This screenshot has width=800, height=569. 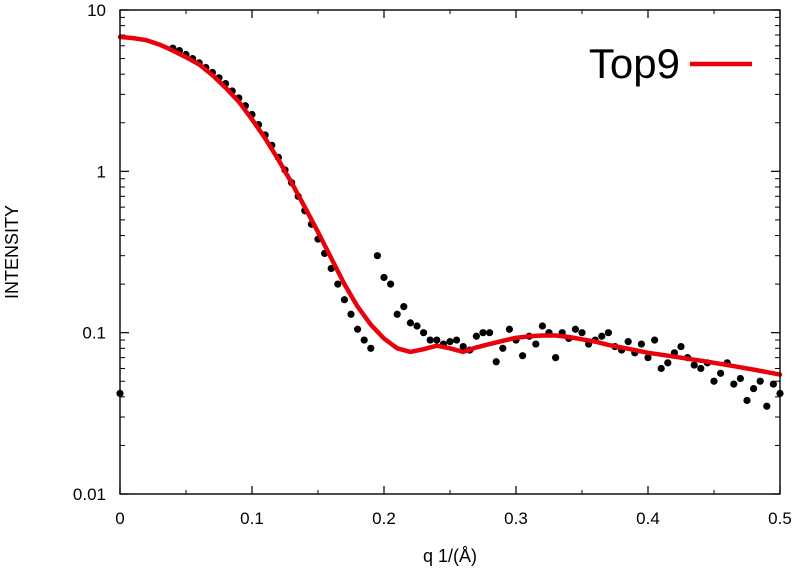 I want to click on x-tick-label: 0.1, so click(x=252, y=518).